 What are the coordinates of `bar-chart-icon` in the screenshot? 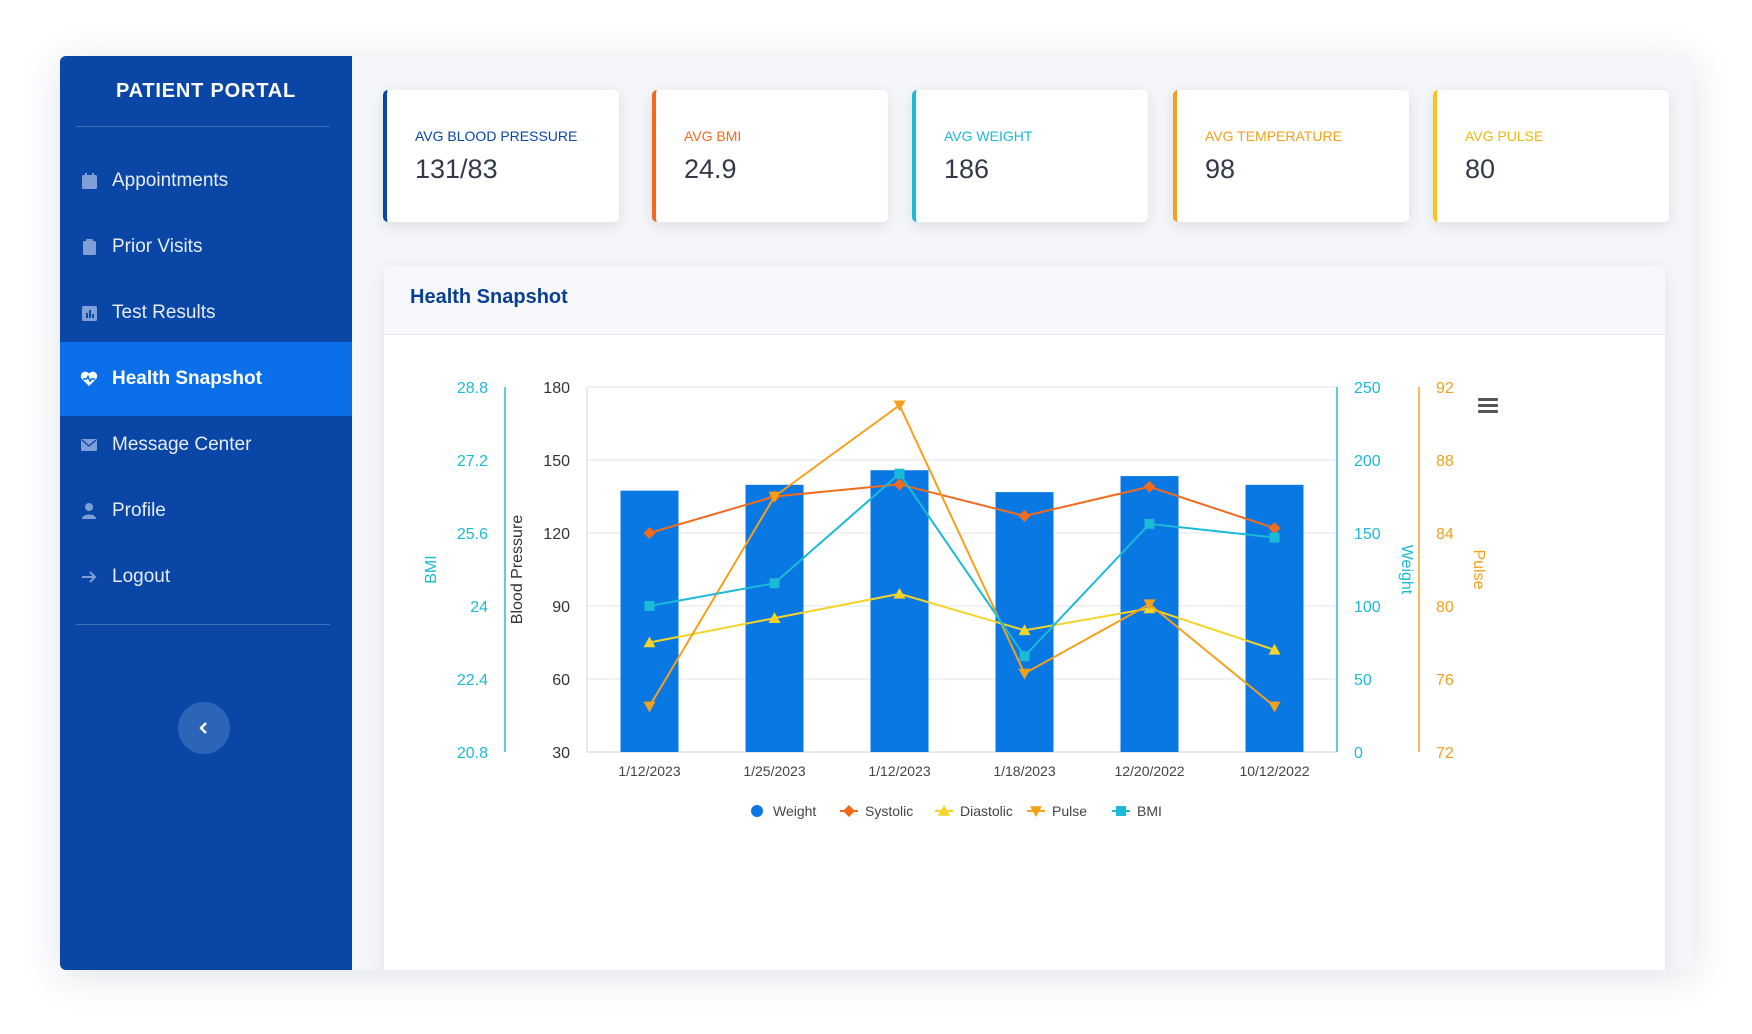 It's located at (89, 313).